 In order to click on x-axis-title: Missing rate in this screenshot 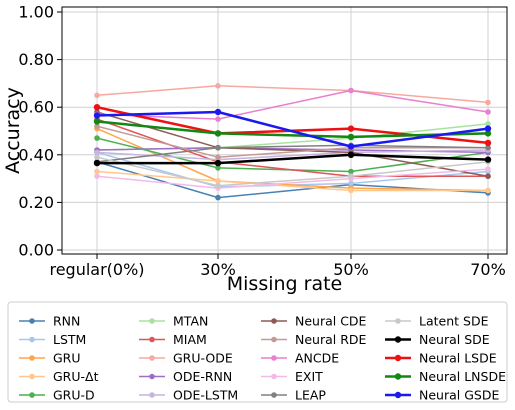, I will do `click(284, 284)`.